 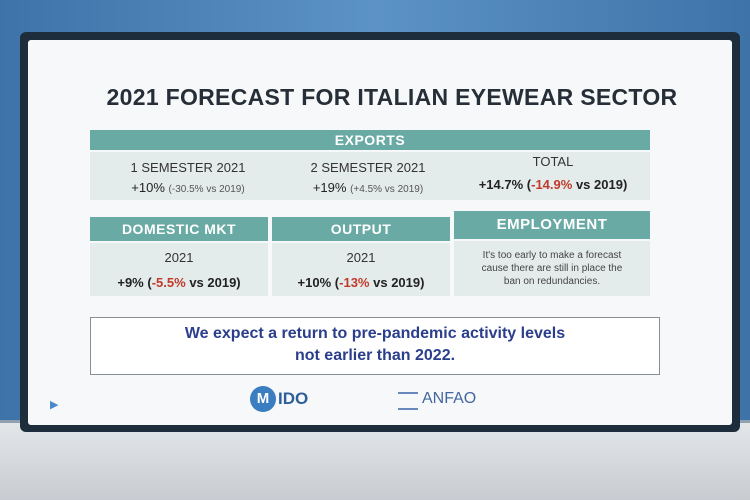 What do you see at coordinates (361, 257) in the screenshot?
I see `output-year: 2021` at bounding box center [361, 257].